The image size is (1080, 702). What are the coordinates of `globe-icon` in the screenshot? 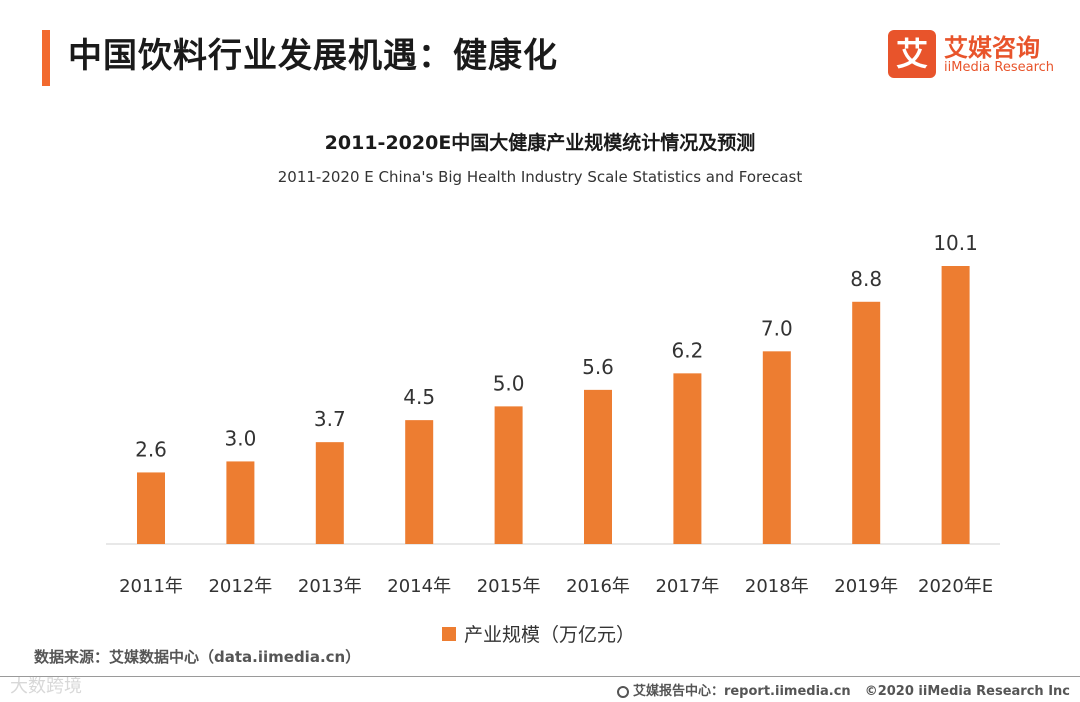 It's located at (622, 692).